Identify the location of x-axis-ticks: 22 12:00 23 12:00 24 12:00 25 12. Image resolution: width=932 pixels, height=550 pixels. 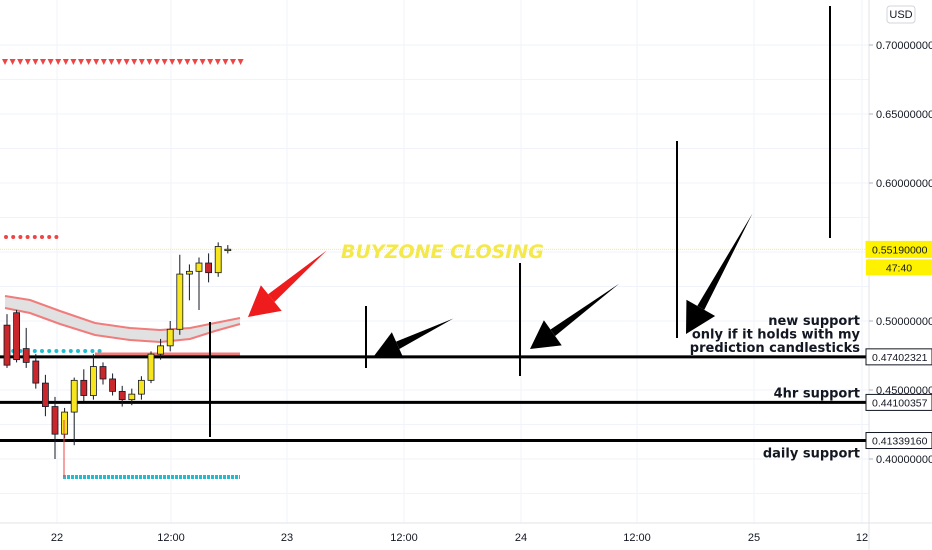
(459, 538).